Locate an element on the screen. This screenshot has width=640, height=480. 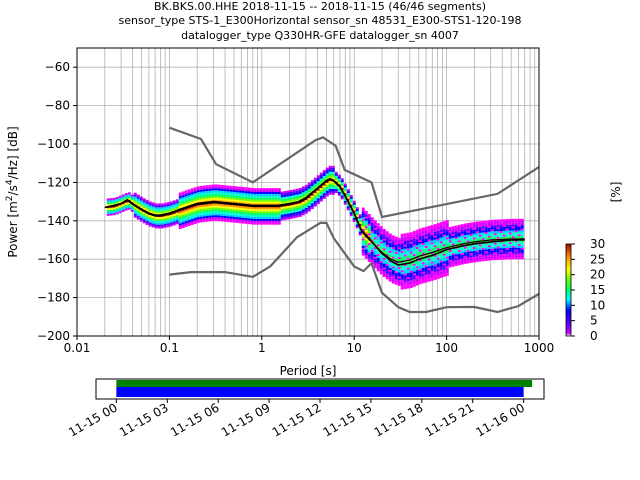
timeline-tick-label: 11-15 15 is located at coordinates (348, 419).